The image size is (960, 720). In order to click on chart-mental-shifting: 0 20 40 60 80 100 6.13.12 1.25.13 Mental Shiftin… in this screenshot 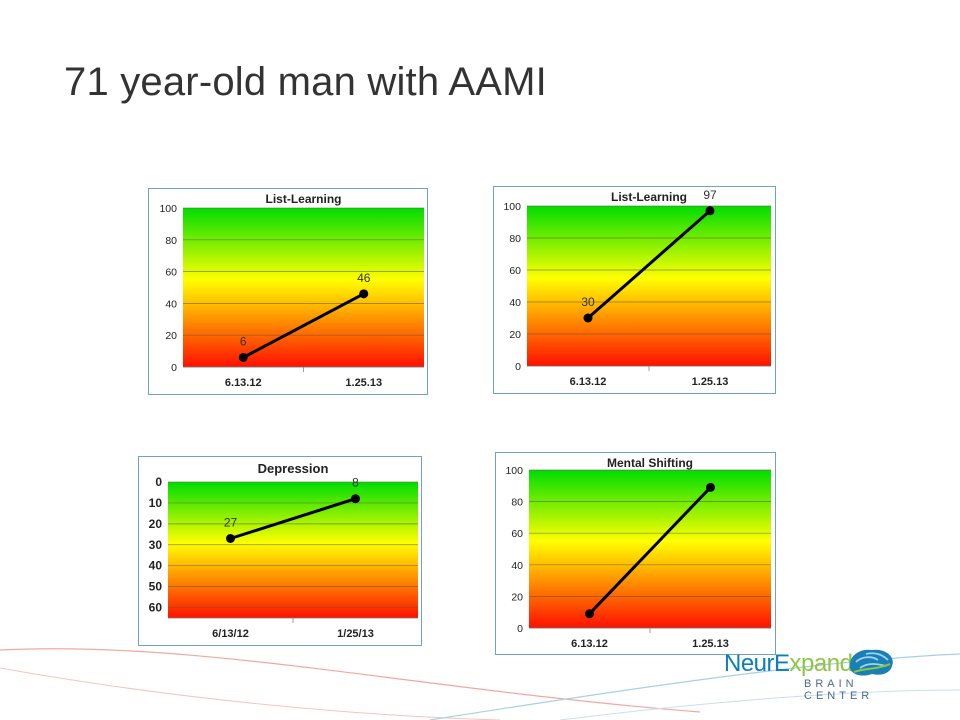, I will do `click(635, 556)`.